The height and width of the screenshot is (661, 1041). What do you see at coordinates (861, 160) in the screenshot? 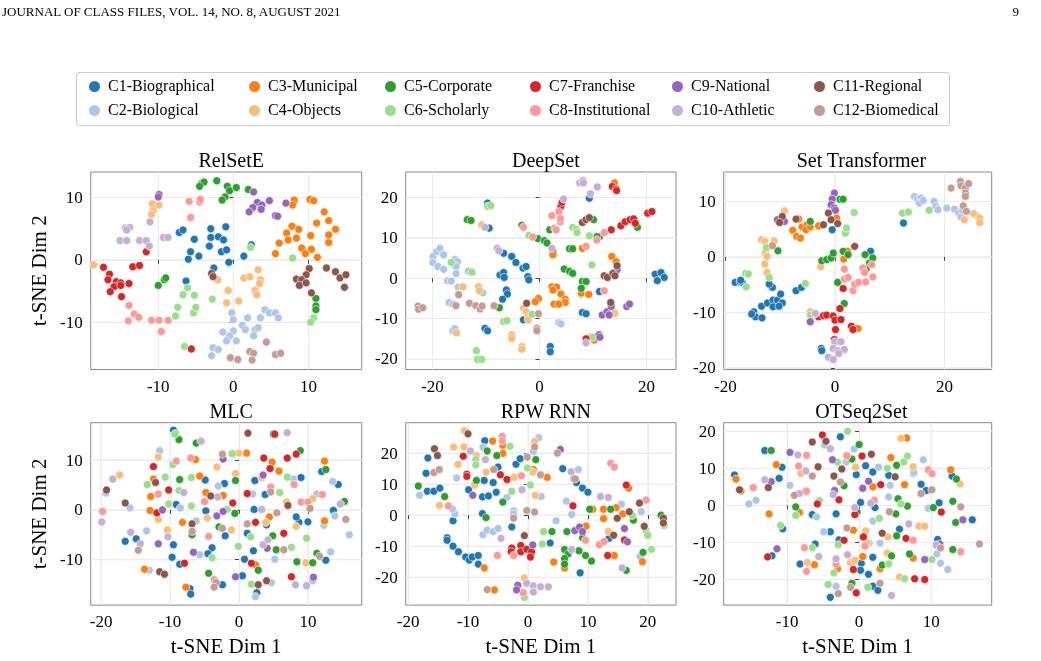
I see `chart-title: Set Transformer` at bounding box center [861, 160].